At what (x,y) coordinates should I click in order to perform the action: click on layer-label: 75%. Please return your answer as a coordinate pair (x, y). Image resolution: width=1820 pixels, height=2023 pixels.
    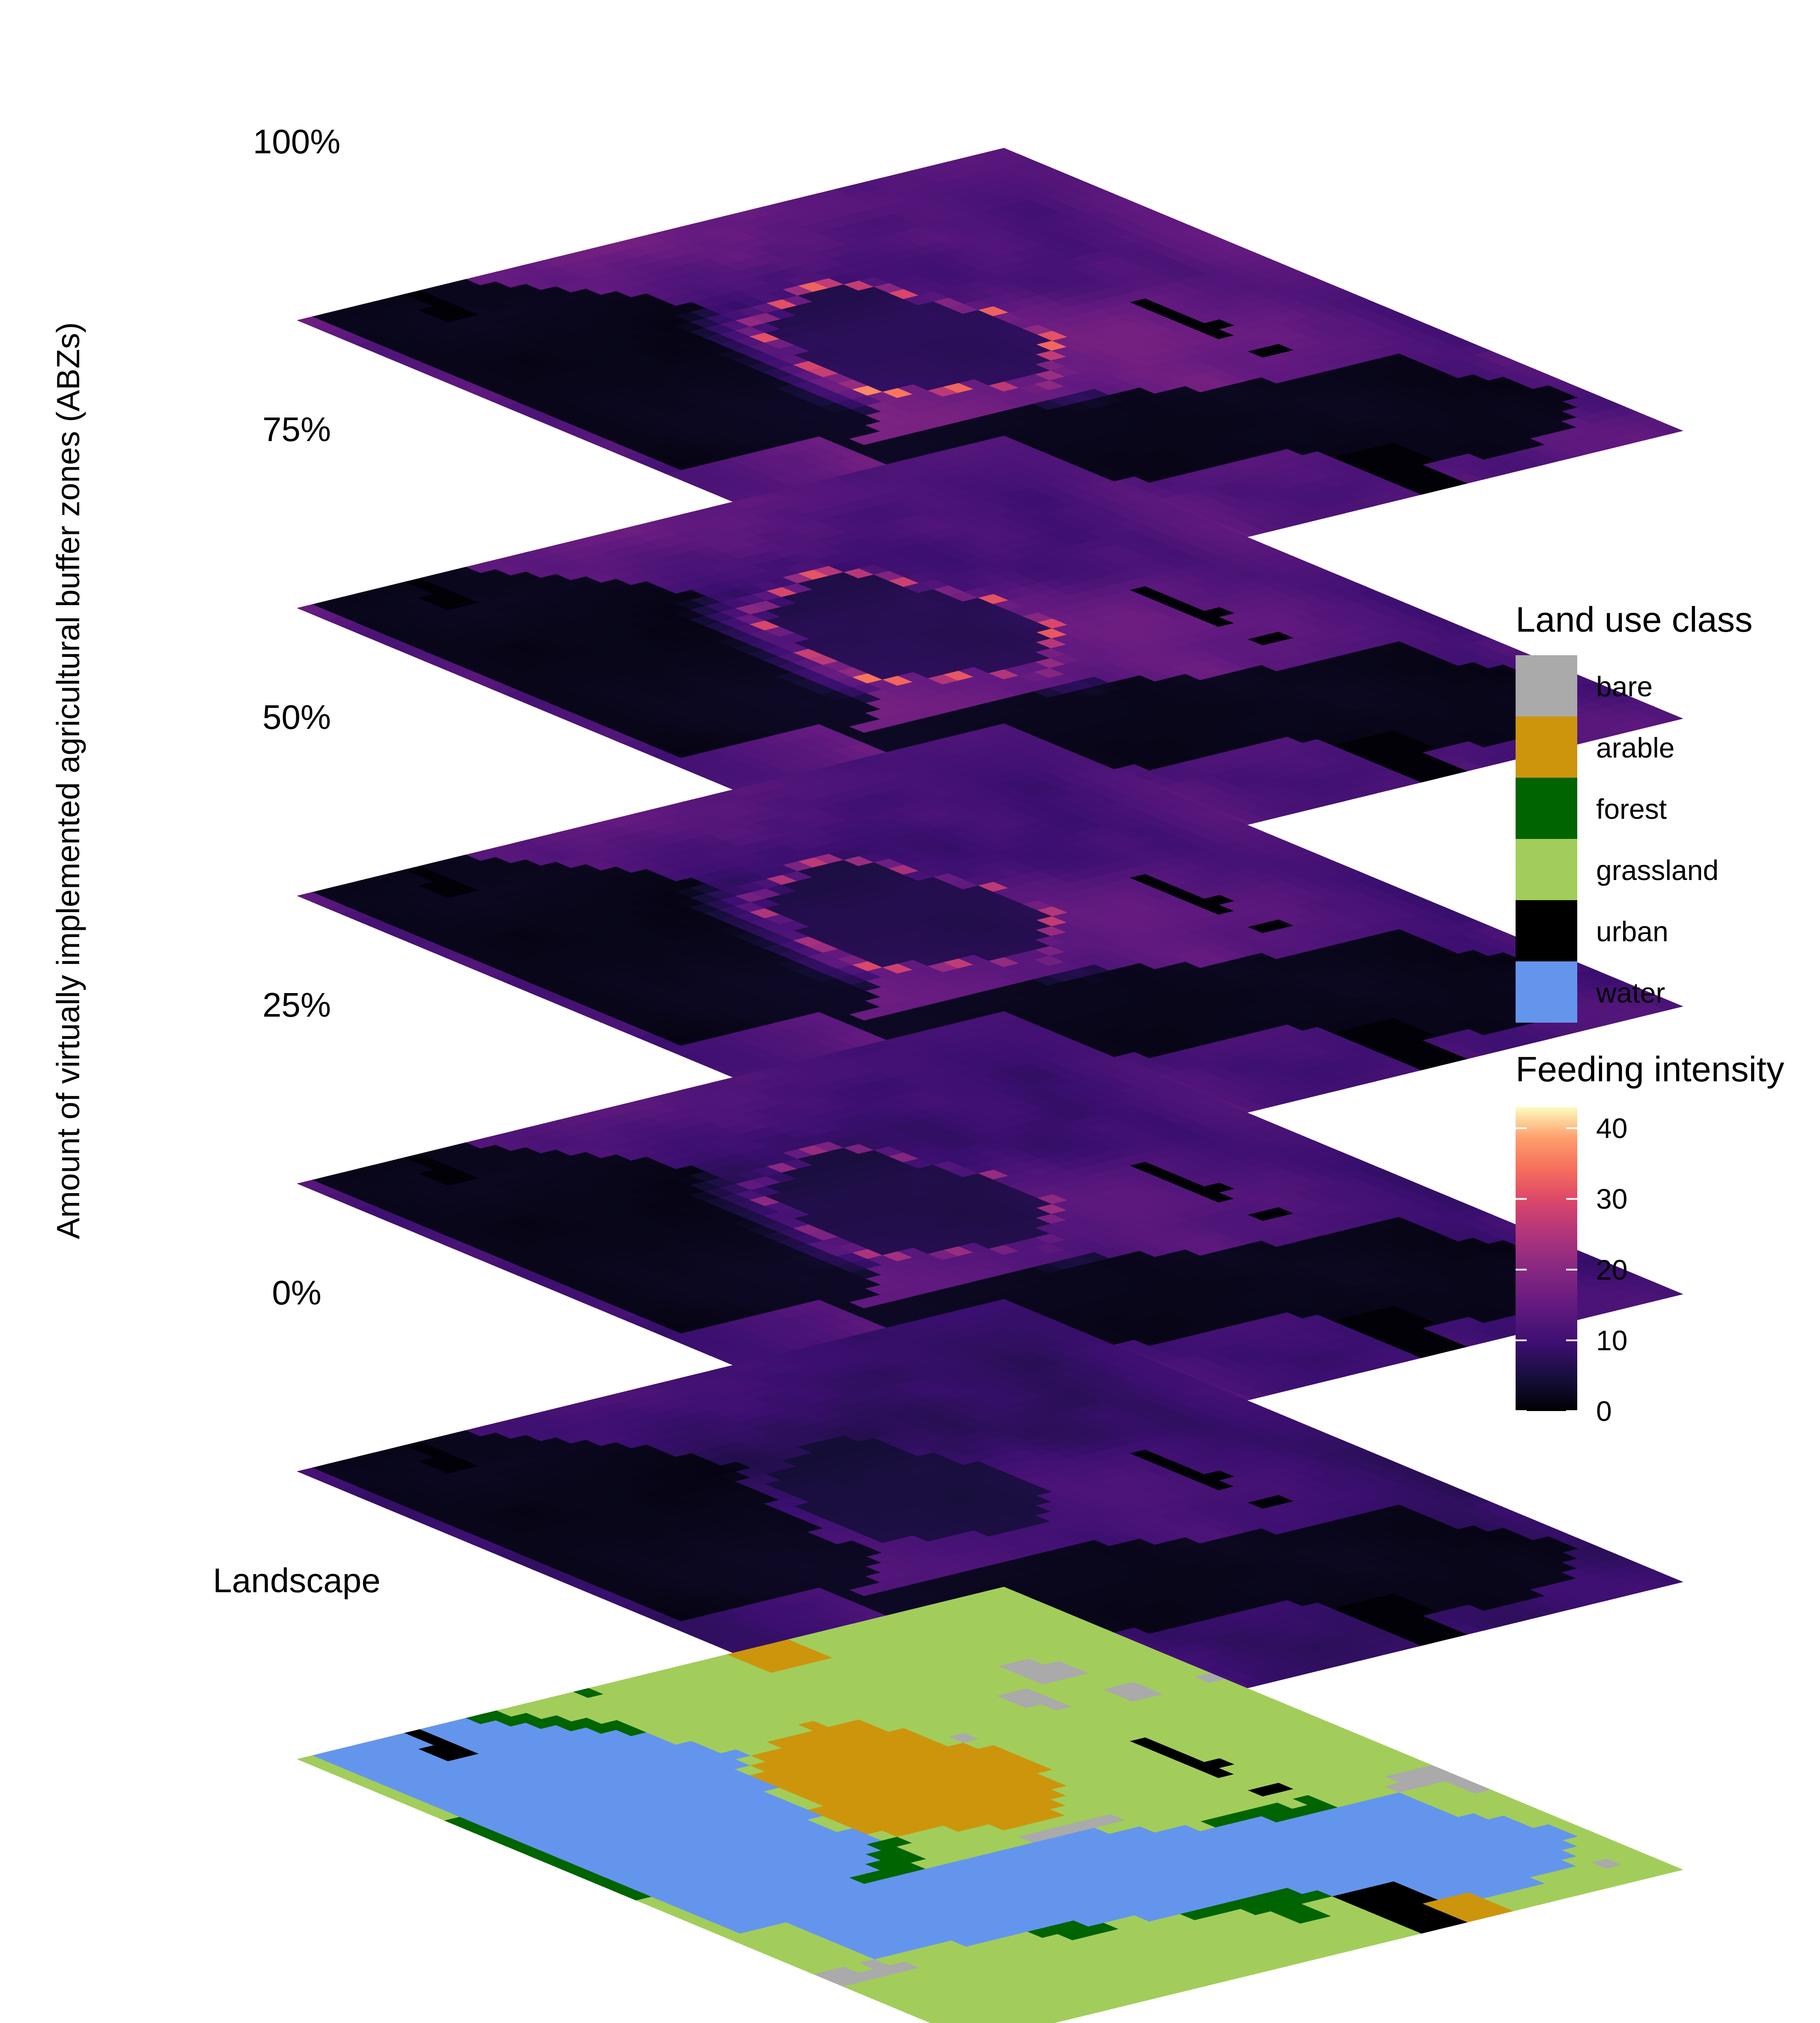
    Looking at the image, I should click on (296, 429).